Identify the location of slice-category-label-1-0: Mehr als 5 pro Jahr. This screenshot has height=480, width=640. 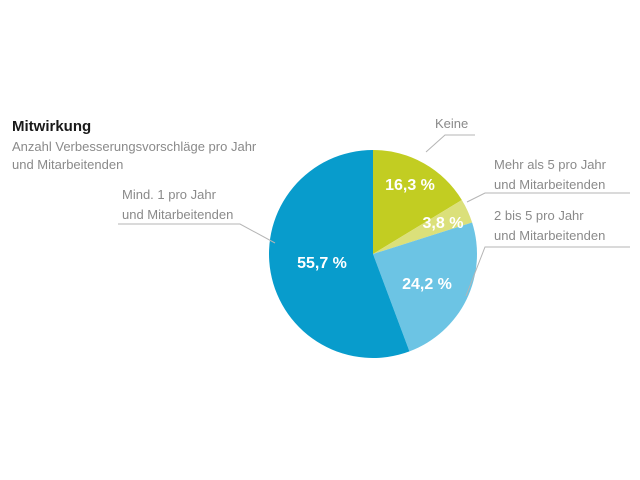
(550, 164).